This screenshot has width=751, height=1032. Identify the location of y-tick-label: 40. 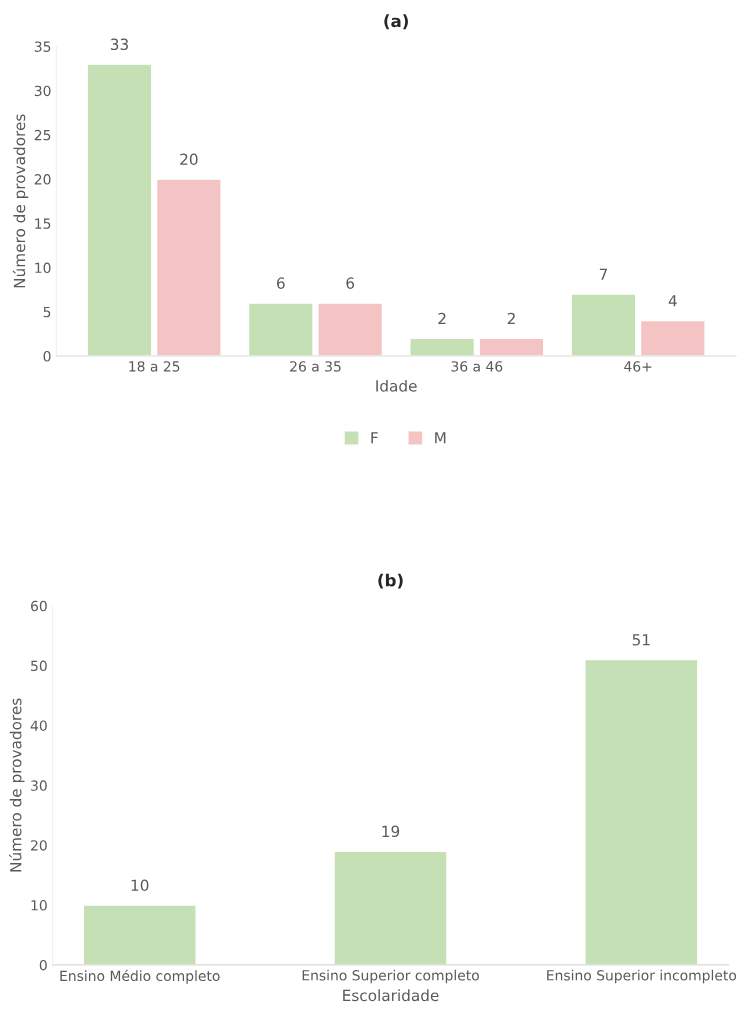
(38, 725).